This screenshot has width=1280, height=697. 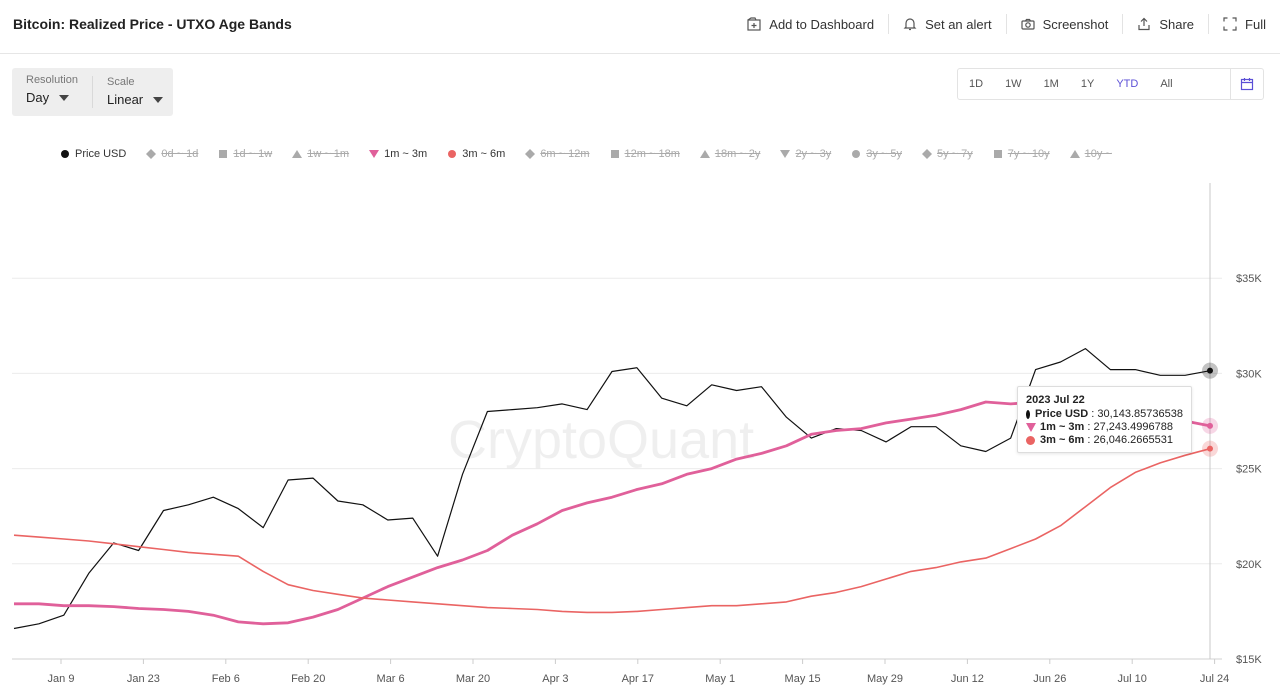 I want to click on legend-item: 10y ~, so click(x=1090, y=154).